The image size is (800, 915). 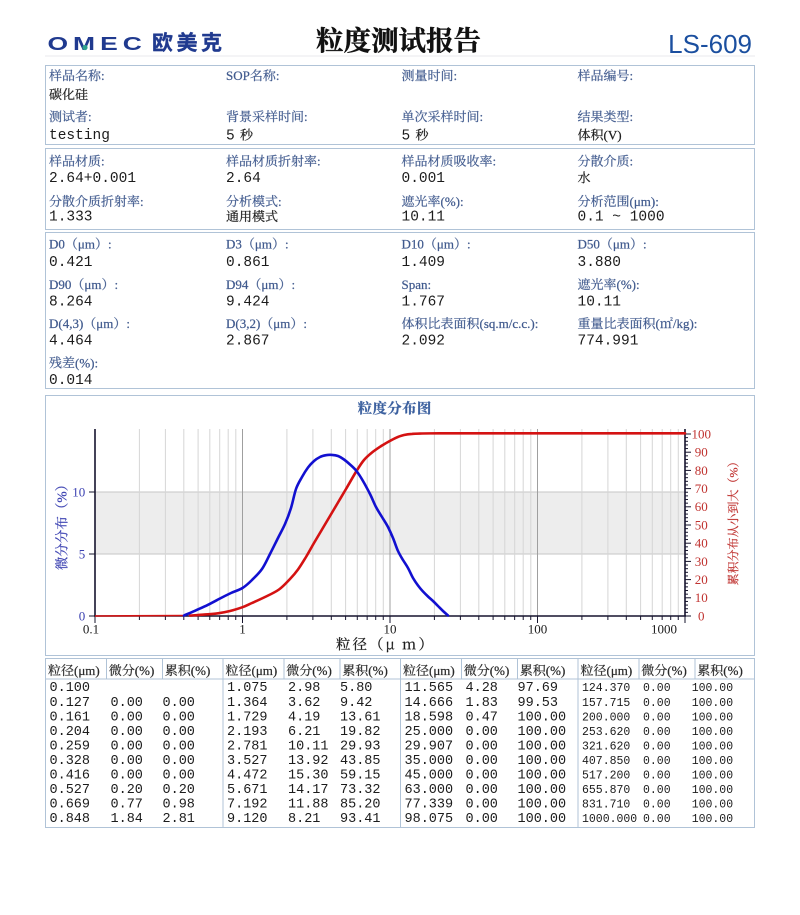 I want to click on svg-text: 2.092, so click(x=424, y=342).